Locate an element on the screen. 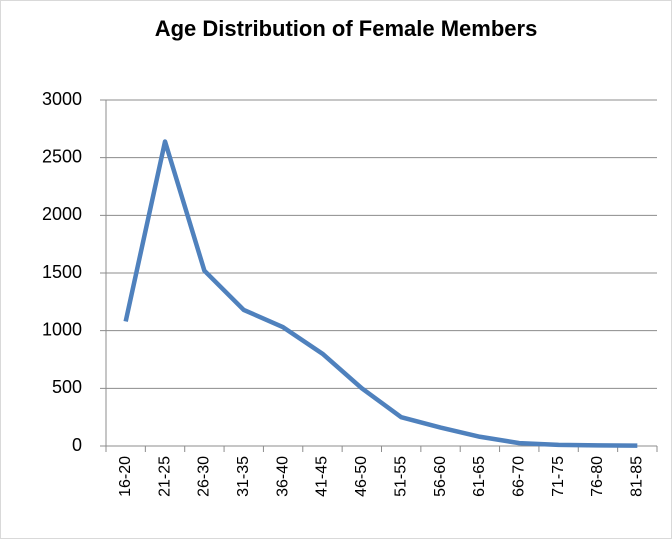 This screenshot has width=672, height=544. x-tick-label: 66-70 is located at coordinates (518, 476).